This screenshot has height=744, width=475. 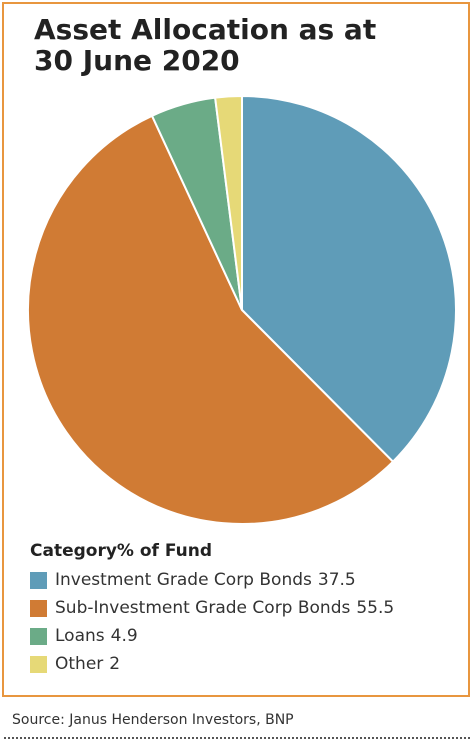 I want to click on chart-title-line-1: Asset Allocation as at, so click(x=205, y=29).